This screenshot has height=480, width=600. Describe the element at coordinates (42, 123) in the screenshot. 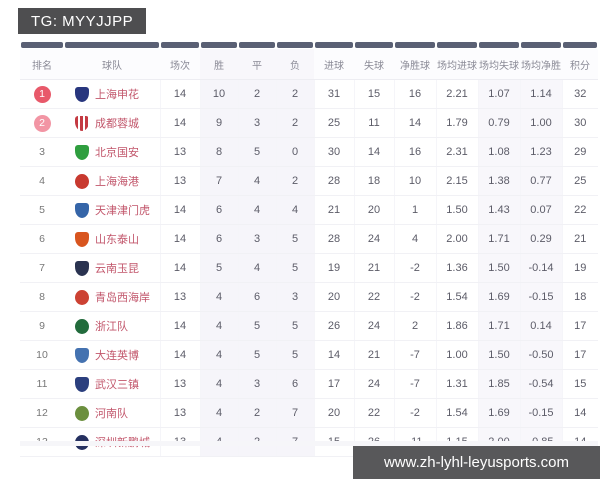

I see `rank-badge: 2` at that location.